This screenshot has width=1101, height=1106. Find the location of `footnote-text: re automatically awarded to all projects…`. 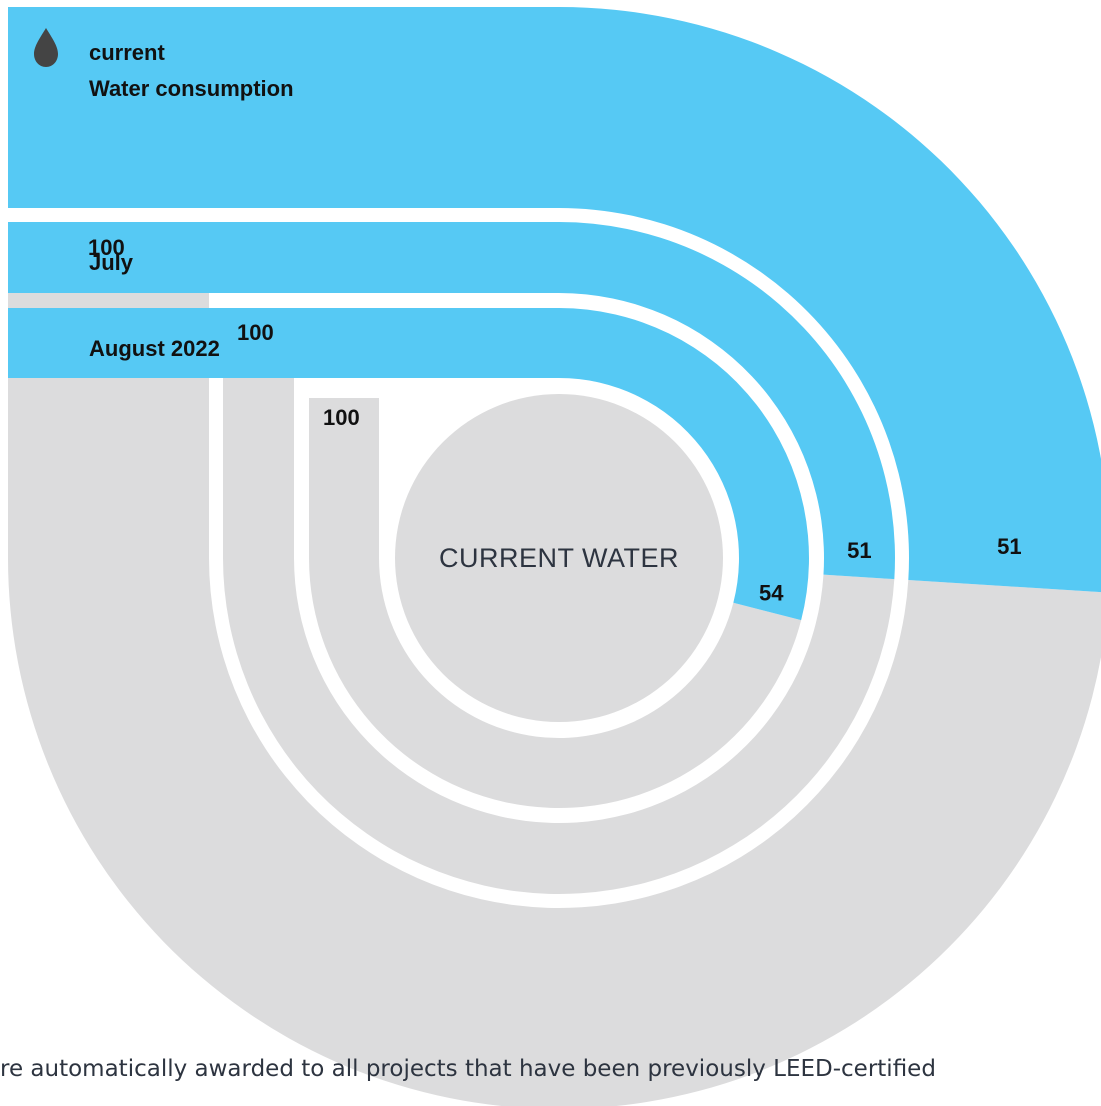

footnote-text: re automatically awarded to all projects… is located at coordinates (468, 1069).